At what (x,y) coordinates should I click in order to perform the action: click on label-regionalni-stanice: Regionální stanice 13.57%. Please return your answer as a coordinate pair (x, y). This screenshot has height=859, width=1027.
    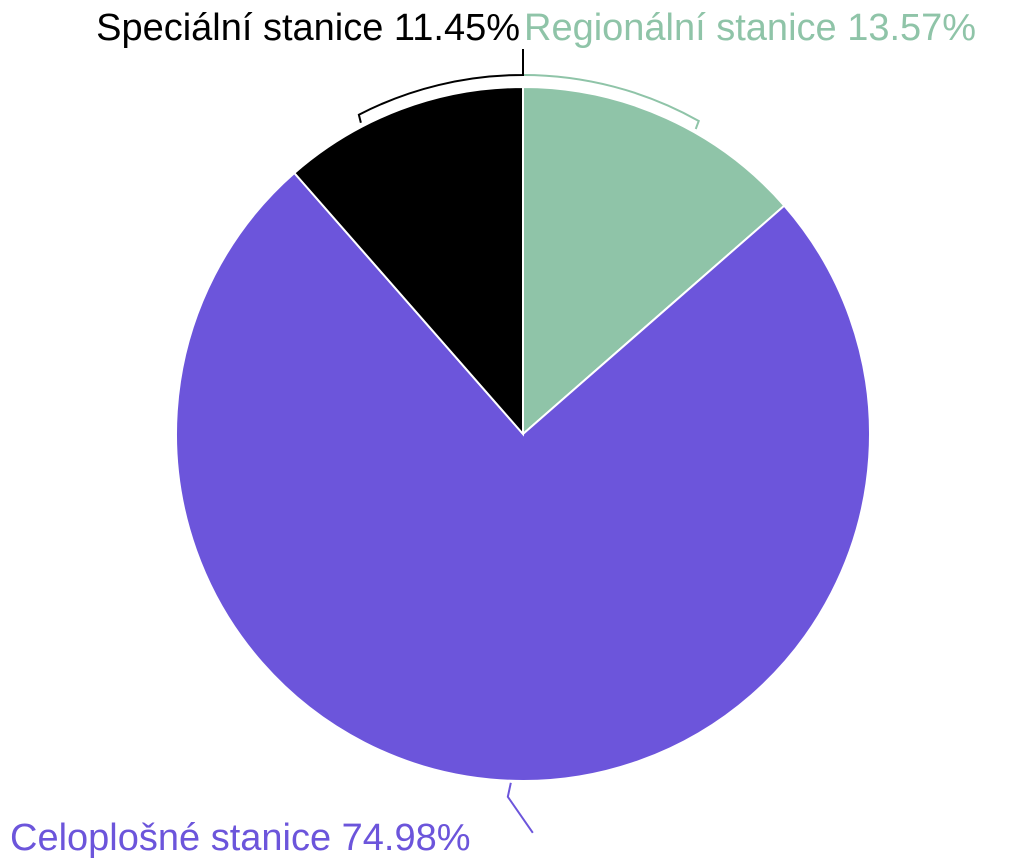
    Looking at the image, I should click on (750, 28).